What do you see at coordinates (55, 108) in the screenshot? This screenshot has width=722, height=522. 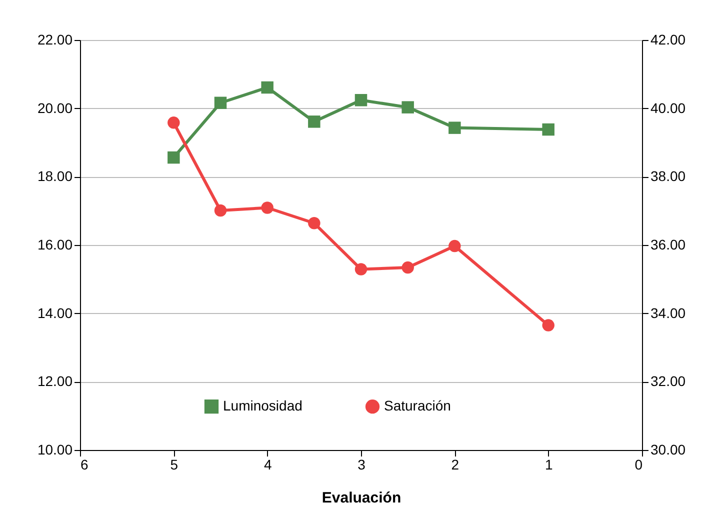 I see `y-tick-label: 20.00` at bounding box center [55, 108].